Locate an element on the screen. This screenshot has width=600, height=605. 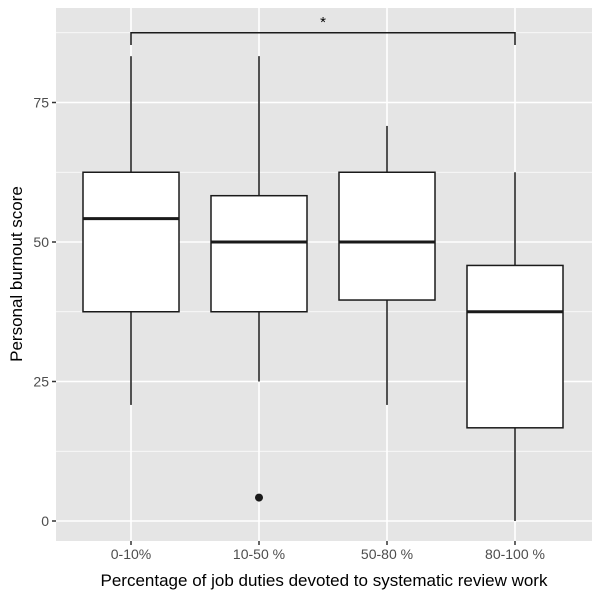
y-axis-label: Personal burnout score is located at coordinates (16, 274).